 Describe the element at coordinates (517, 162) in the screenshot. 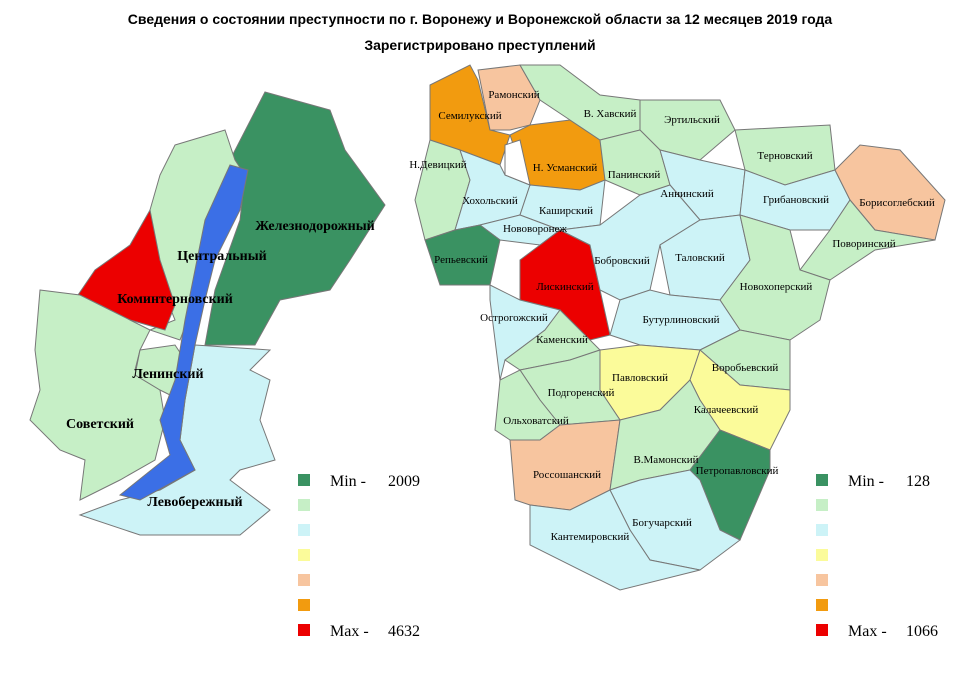

I see `district-unlabeled` at that location.